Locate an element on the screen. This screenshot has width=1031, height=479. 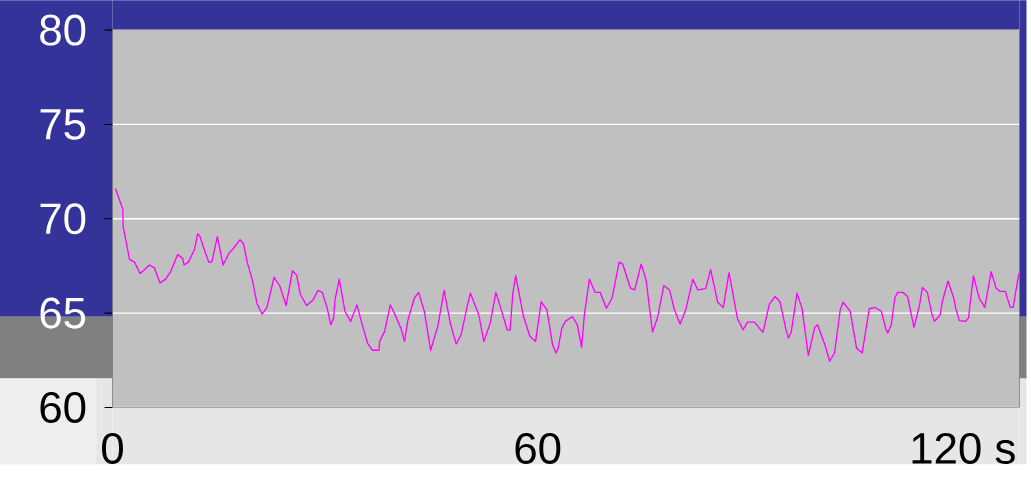
y-tick-label: 60 is located at coordinates (63, 408).